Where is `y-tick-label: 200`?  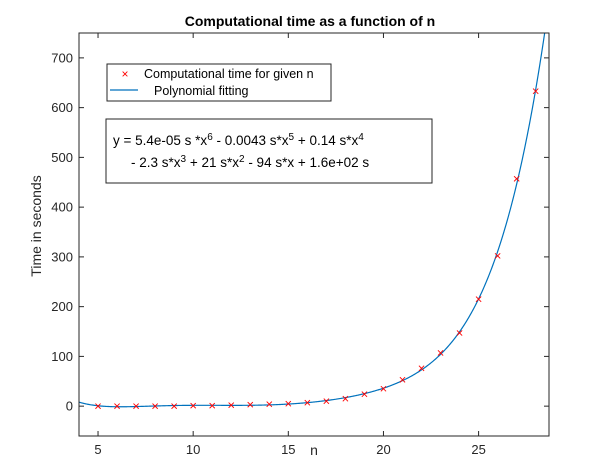
y-tick-label: 200 is located at coordinates (62, 306).